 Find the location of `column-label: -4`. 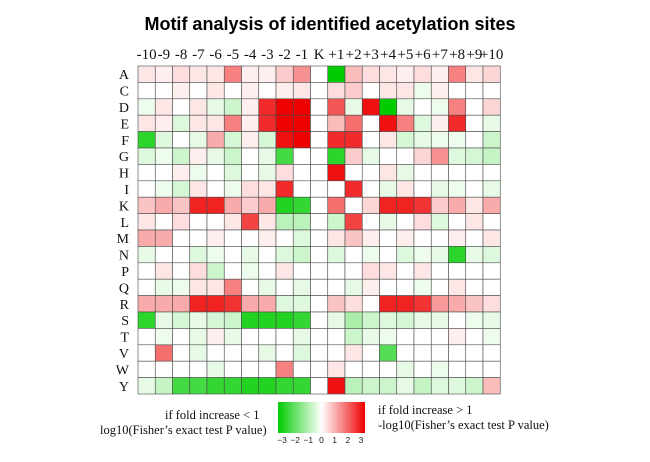

column-label: -4 is located at coordinates (250, 55).